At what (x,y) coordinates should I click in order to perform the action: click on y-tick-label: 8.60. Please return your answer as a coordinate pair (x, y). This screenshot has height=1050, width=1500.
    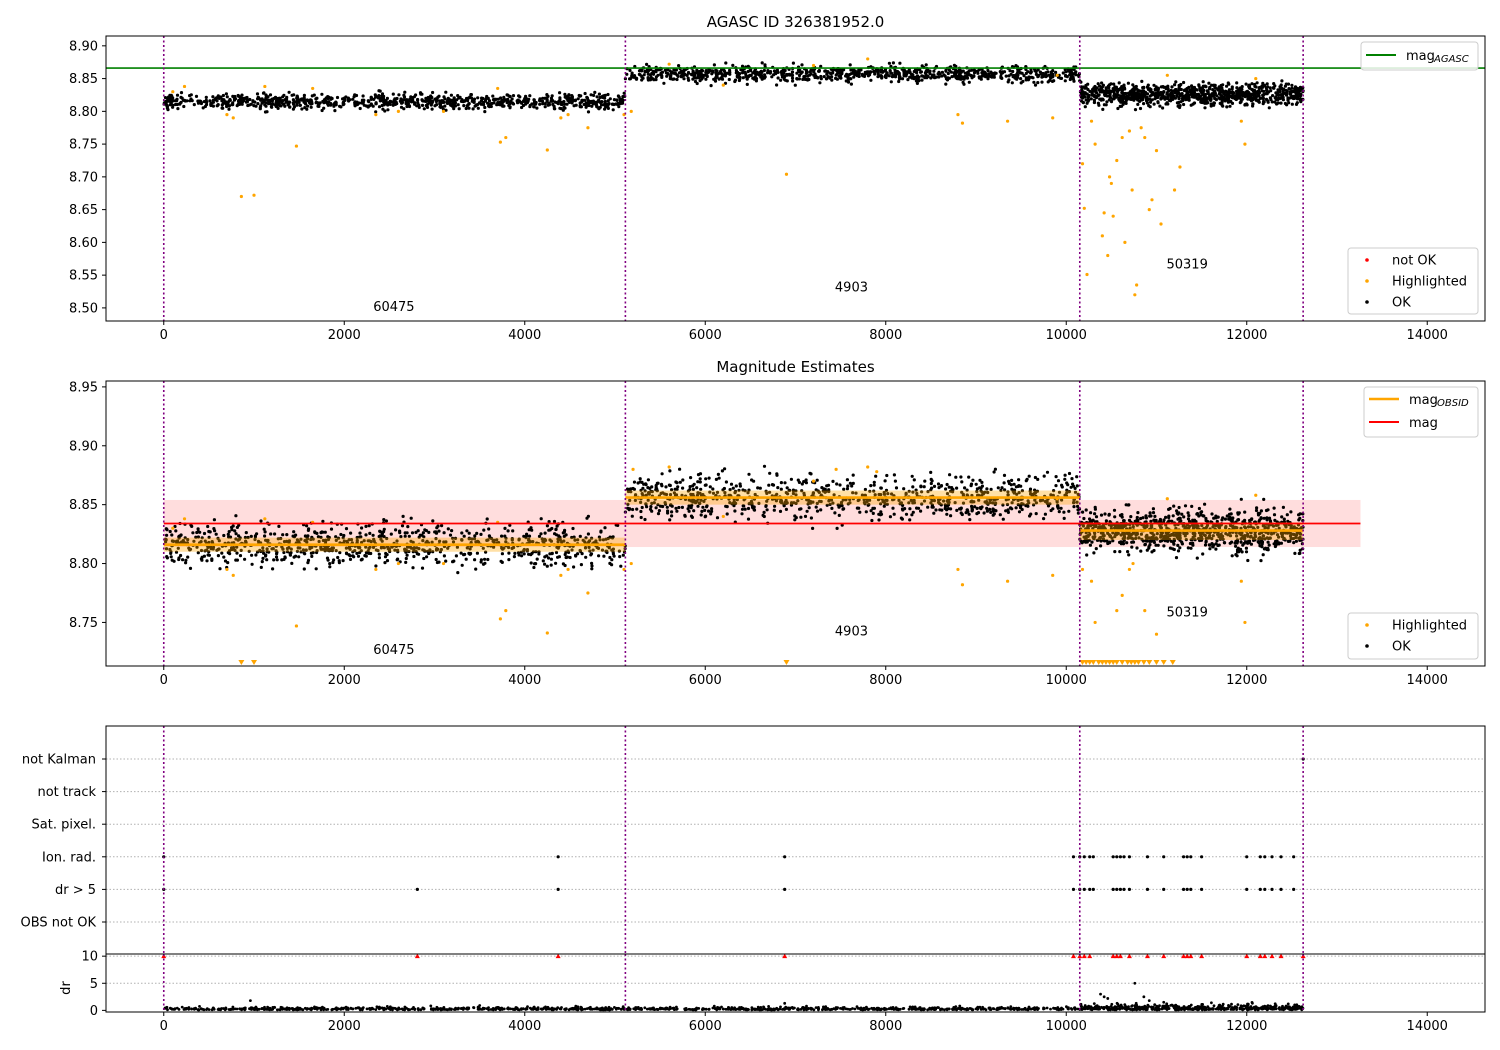
    Looking at the image, I should click on (83, 243).